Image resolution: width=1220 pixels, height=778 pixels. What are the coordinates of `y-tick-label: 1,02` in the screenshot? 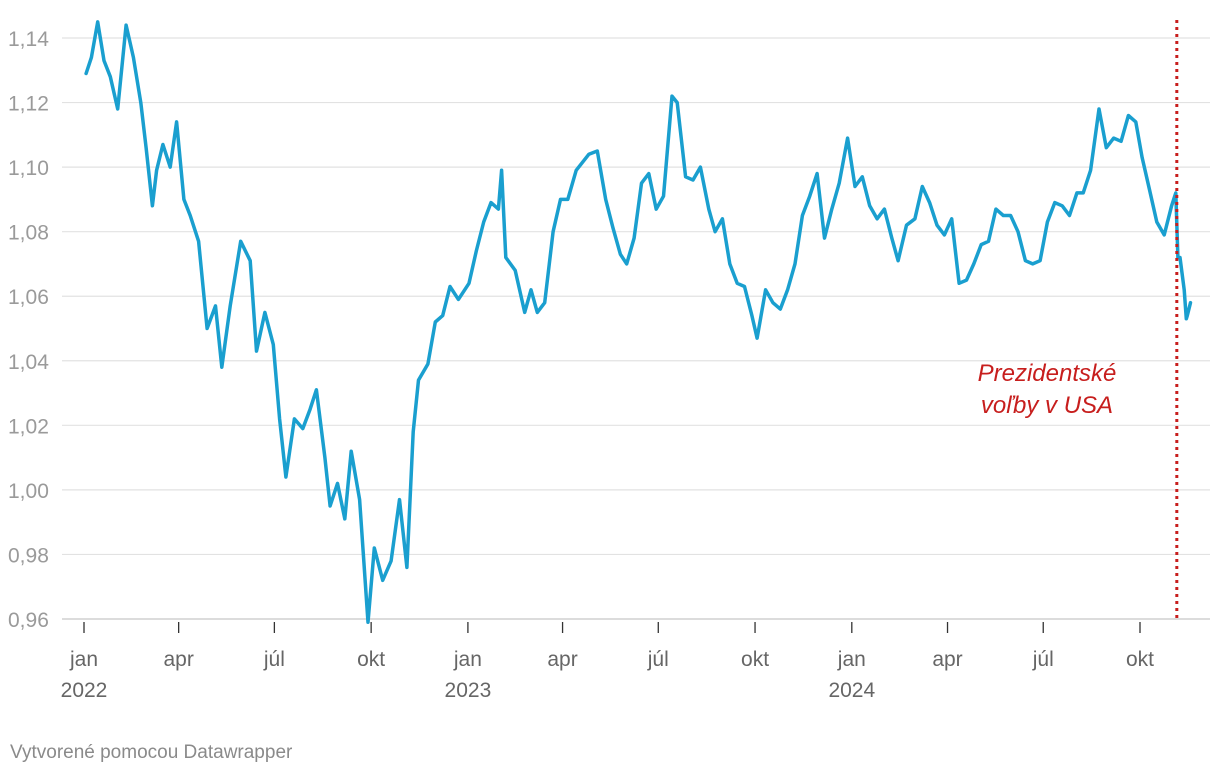 It's located at (28, 426).